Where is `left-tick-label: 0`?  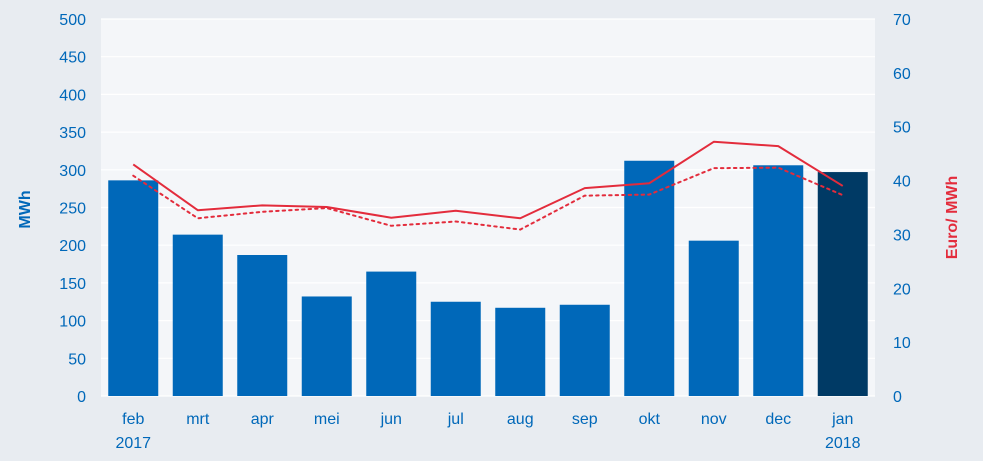
left-tick-label: 0 is located at coordinates (81, 397).